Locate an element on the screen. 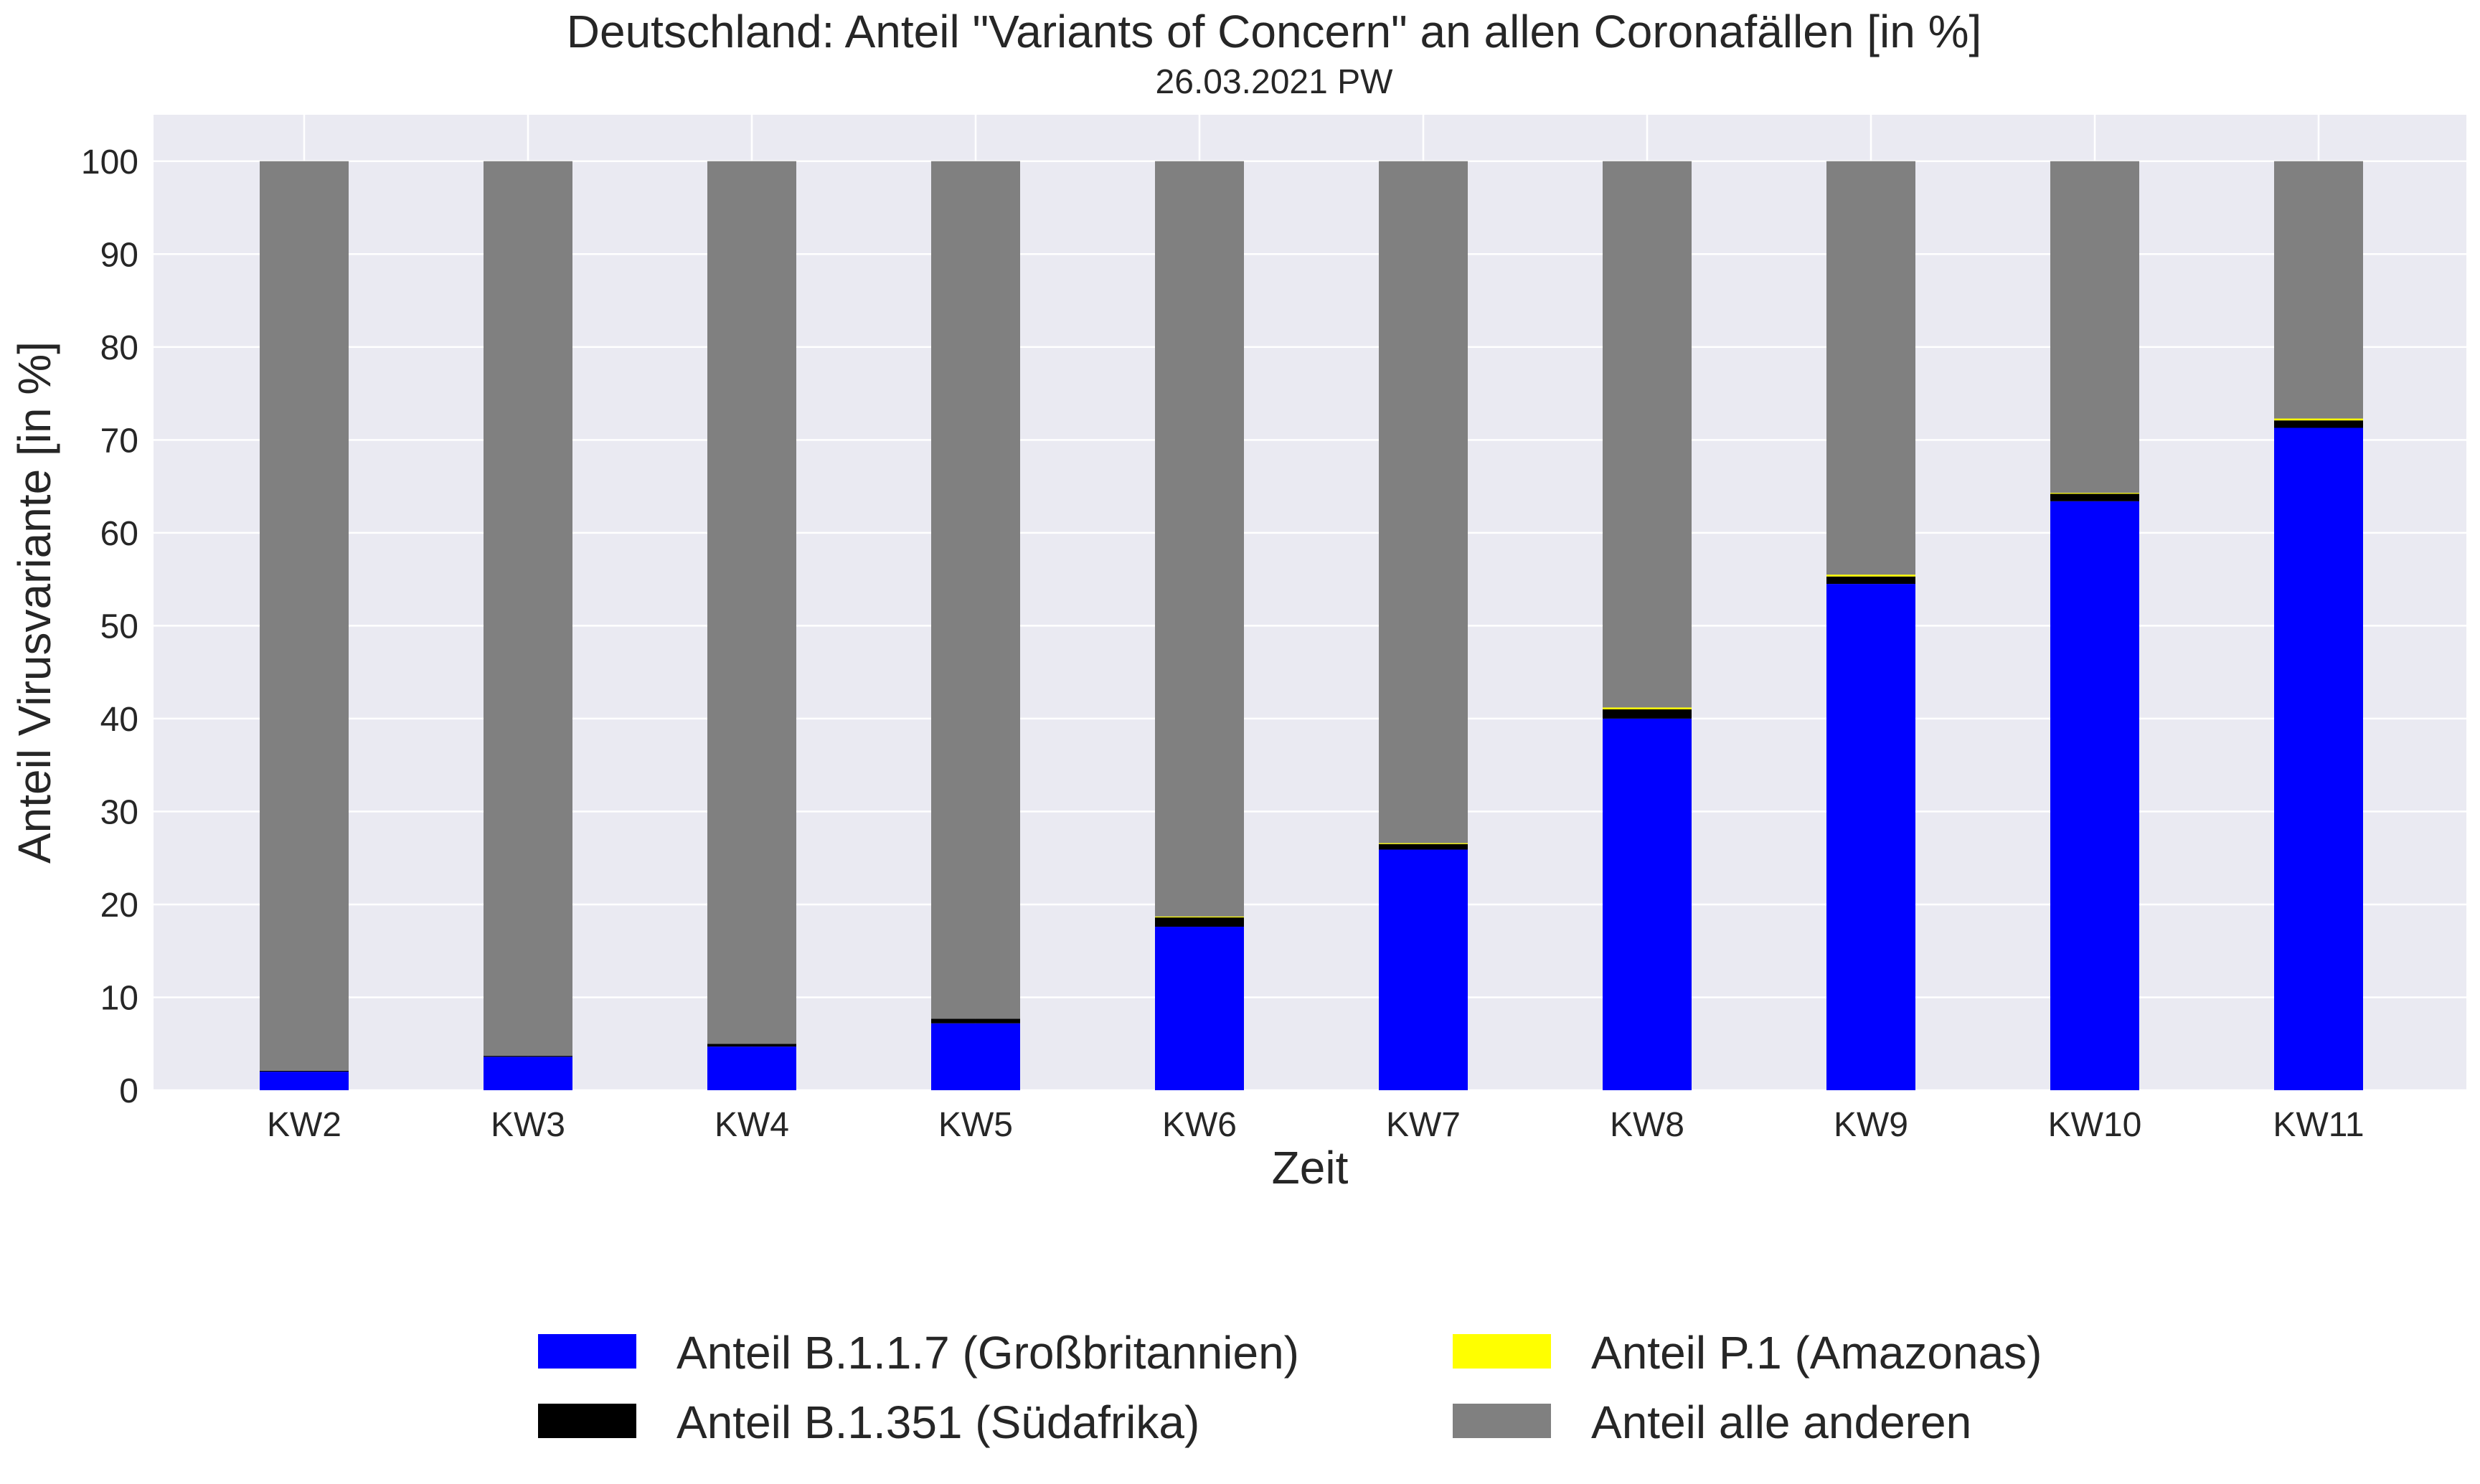  y-tick-label: 90 is located at coordinates (119, 255).